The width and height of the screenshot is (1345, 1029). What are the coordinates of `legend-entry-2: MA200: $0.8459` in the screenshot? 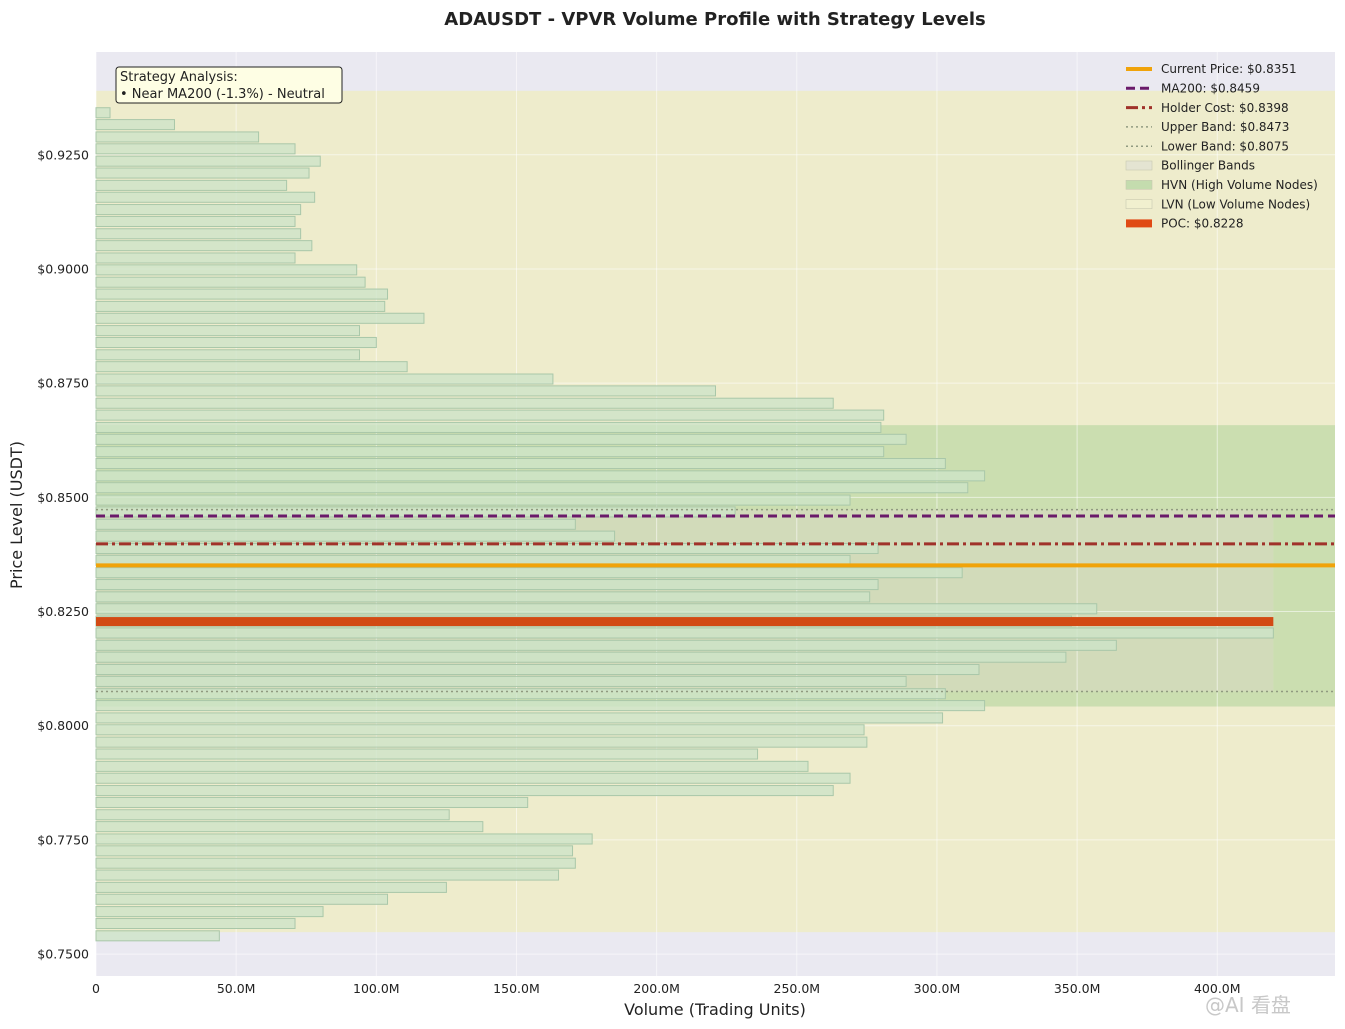 It's located at (1193, 89).